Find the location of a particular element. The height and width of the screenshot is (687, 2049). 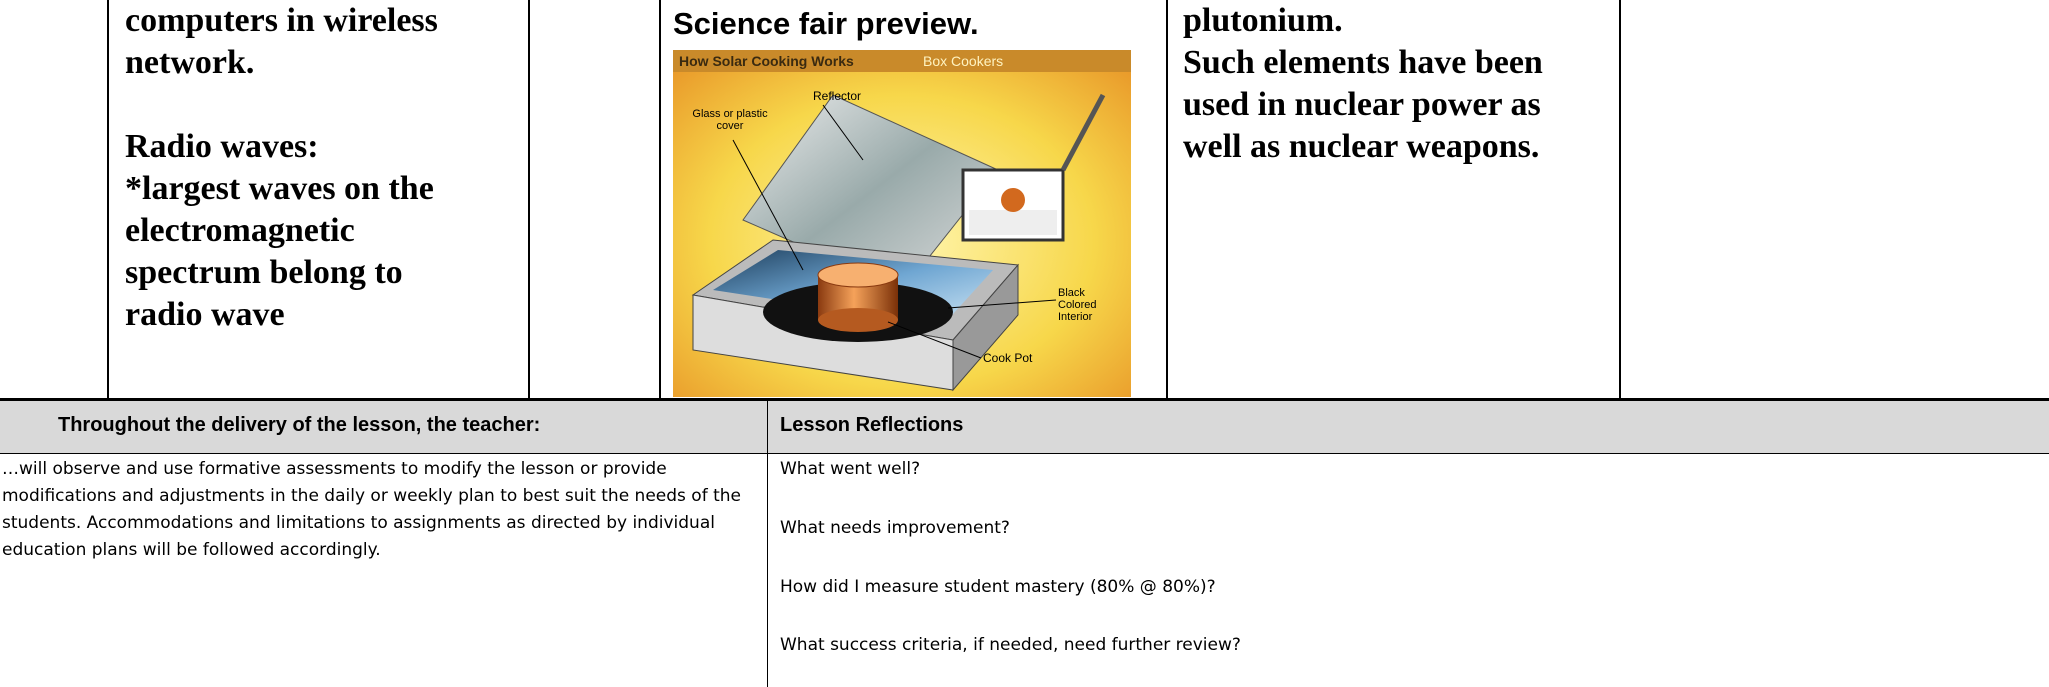

image-label: Black Colored Interior is located at coordinates (1077, 305).